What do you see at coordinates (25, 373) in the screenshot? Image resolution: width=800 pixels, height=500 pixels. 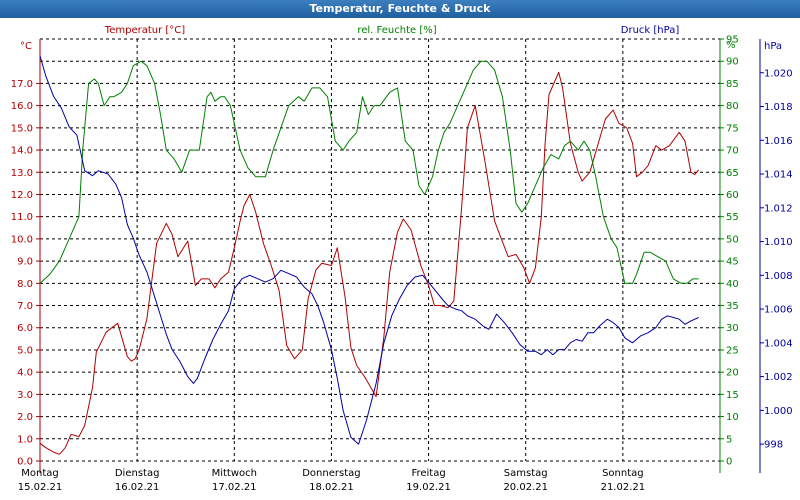 I see `temp-tick-label: 4.0` at bounding box center [25, 373].